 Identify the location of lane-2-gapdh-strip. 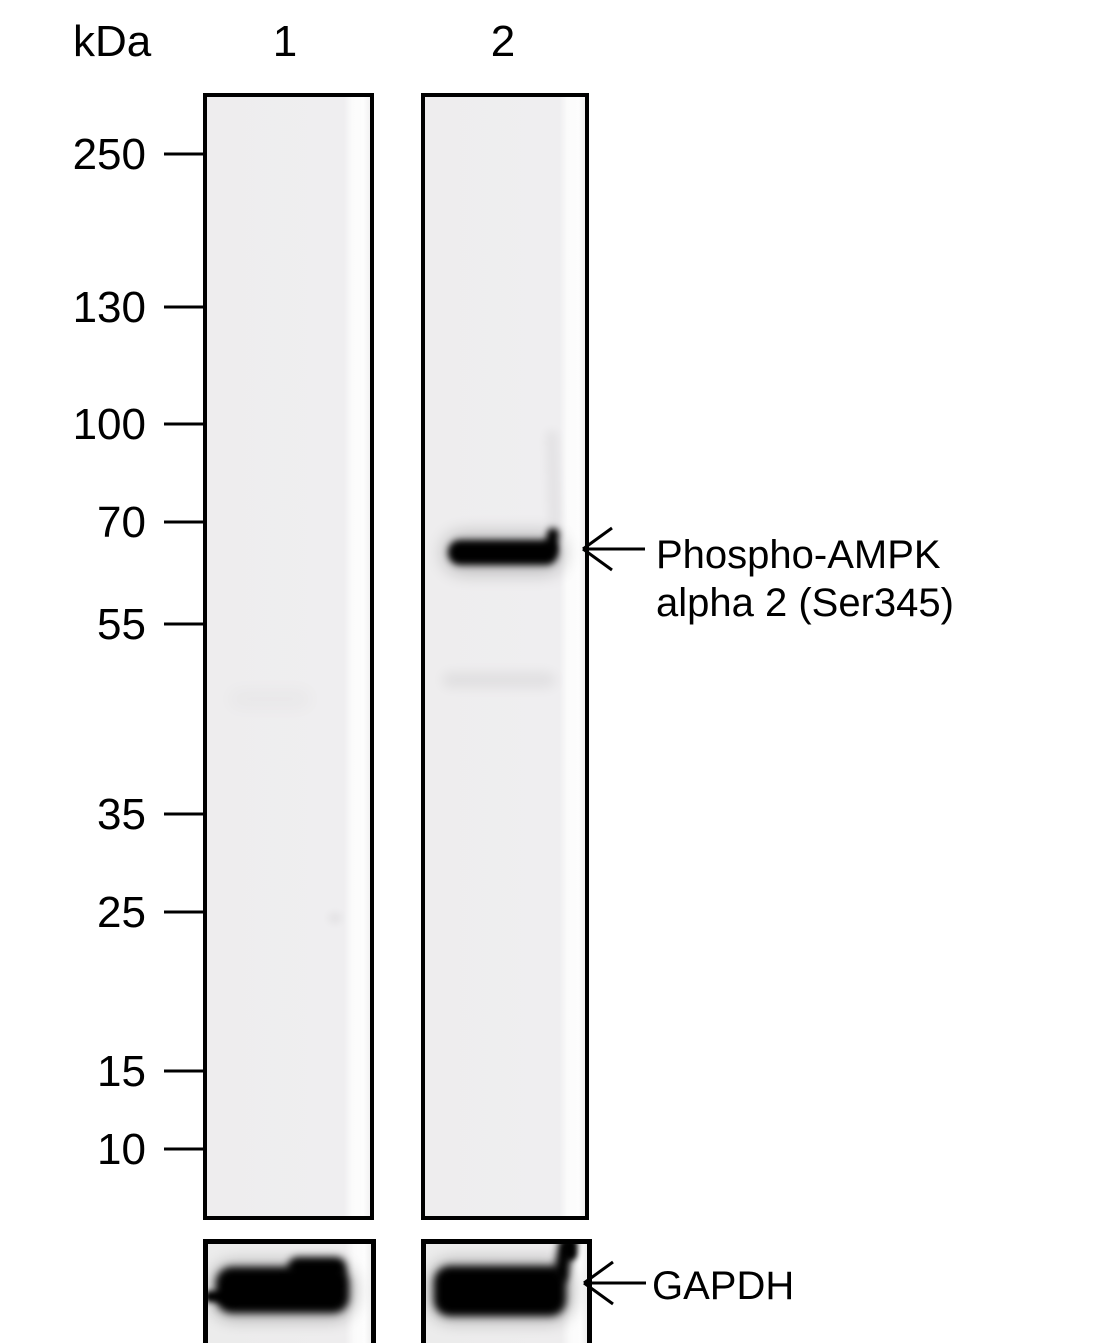
(506, 1291).